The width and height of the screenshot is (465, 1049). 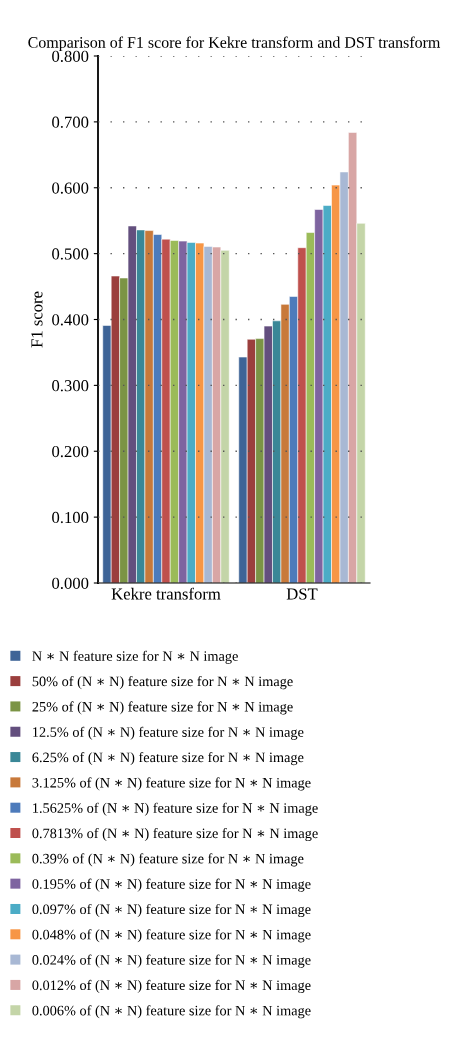 I want to click on legend-label: 25% of (N ∗ N) feature size for N ∗ N image, so click(x=162, y=708).